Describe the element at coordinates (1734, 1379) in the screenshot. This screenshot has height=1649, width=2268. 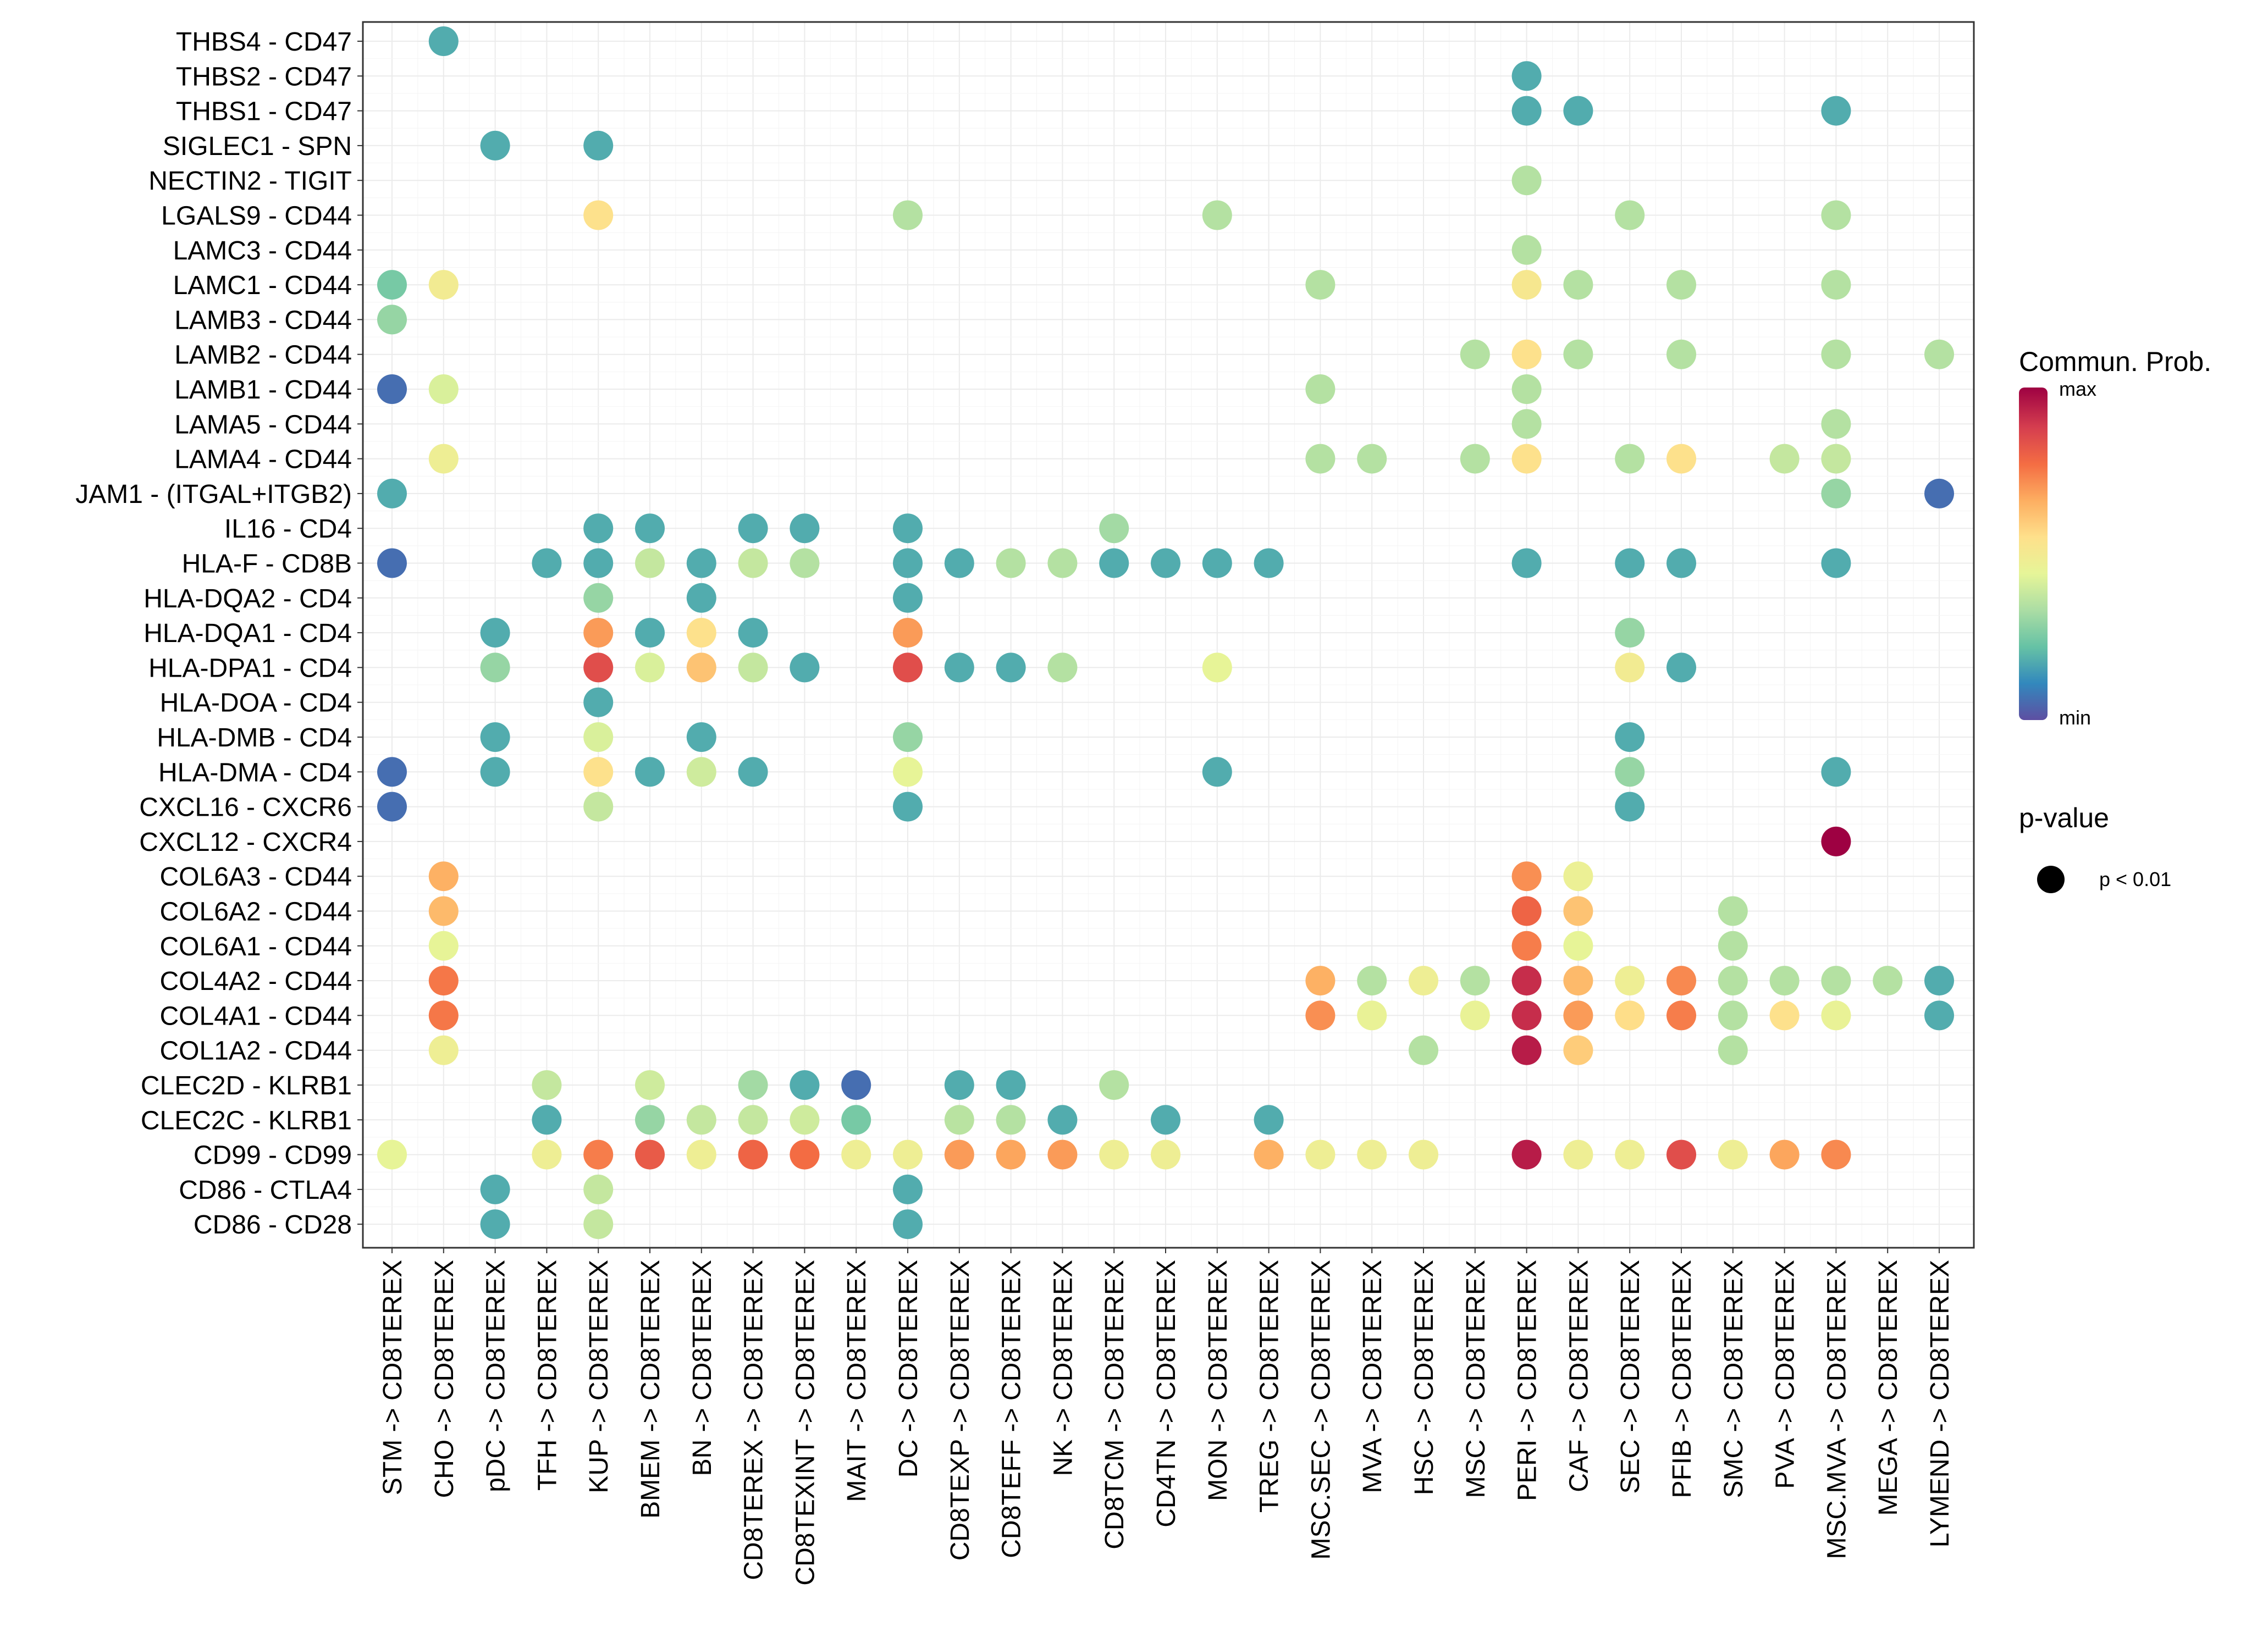
I see `x-tick-label: SMC -> CD8TEREX` at that location.